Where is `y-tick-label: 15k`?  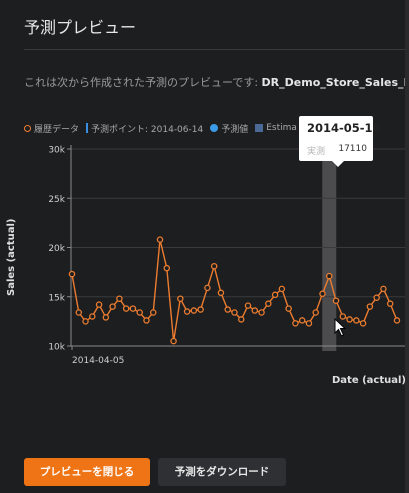
y-tick-label: 15k is located at coordinates (56, 298).